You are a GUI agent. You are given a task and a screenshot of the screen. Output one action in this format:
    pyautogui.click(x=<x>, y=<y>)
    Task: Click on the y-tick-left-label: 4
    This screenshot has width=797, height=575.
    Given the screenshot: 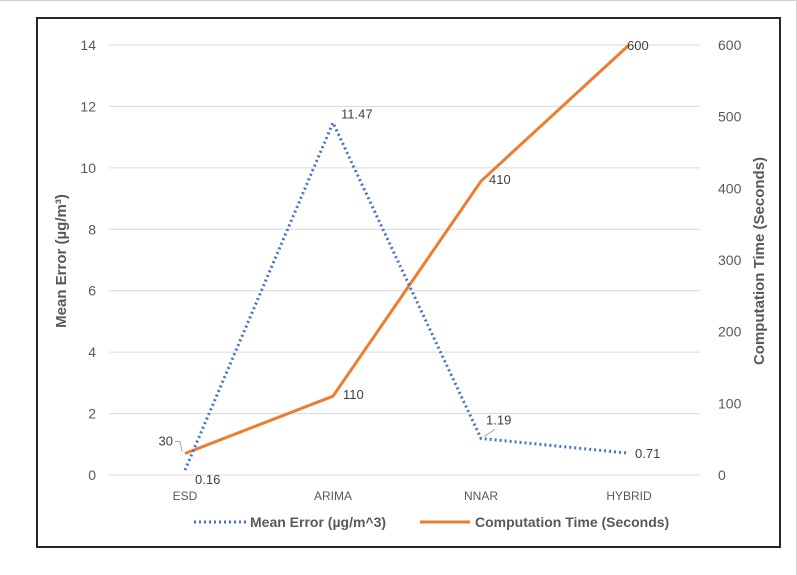 What is the action you would take?
    pyautogui.click(x=92, y=352)
    